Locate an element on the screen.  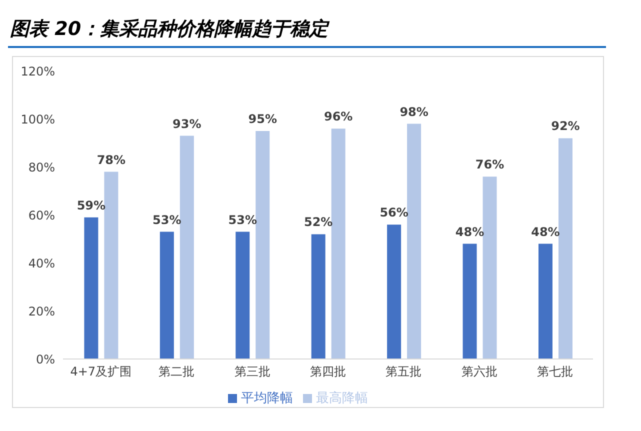
legend-label: 平均降幅 is located at coordinates (267, 398).